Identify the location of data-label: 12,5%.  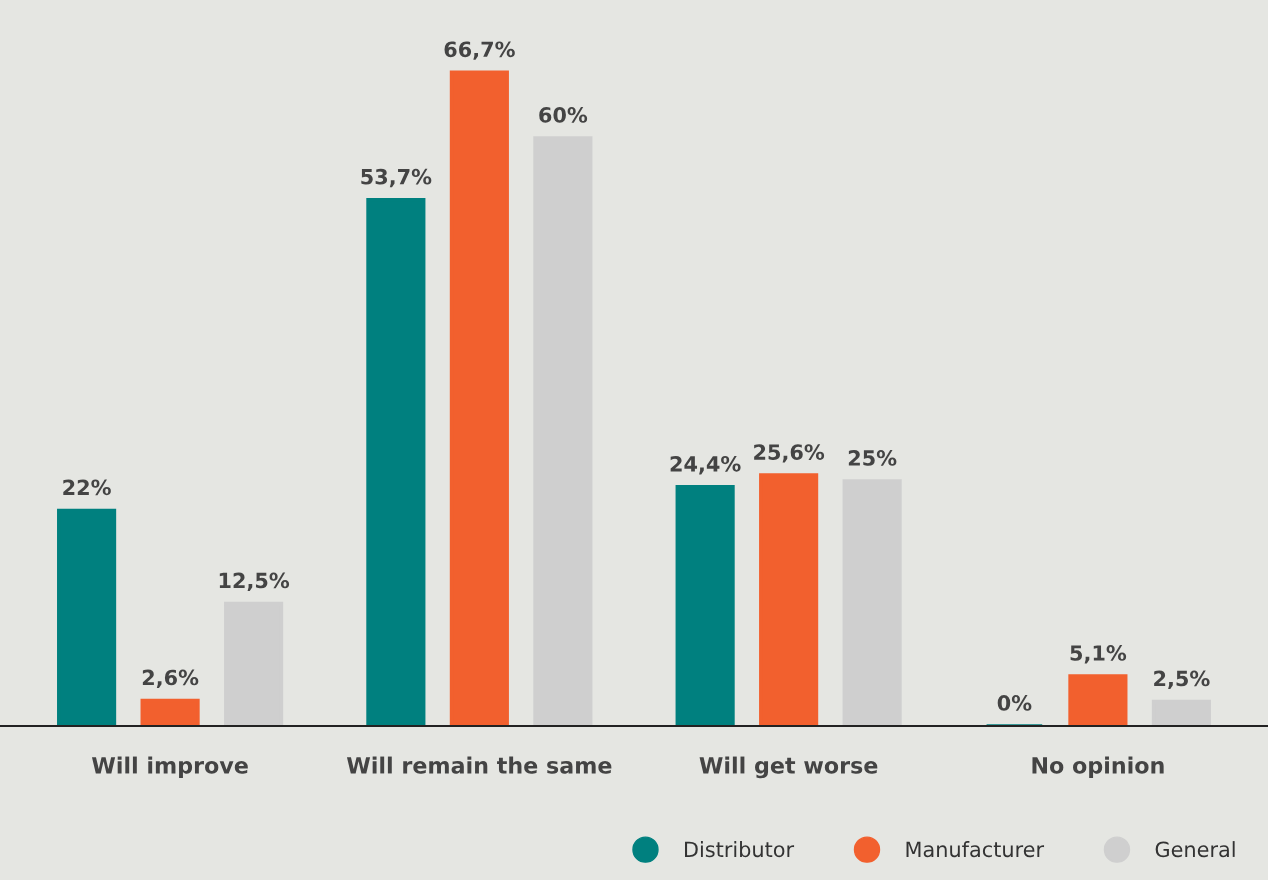
(254, 582).